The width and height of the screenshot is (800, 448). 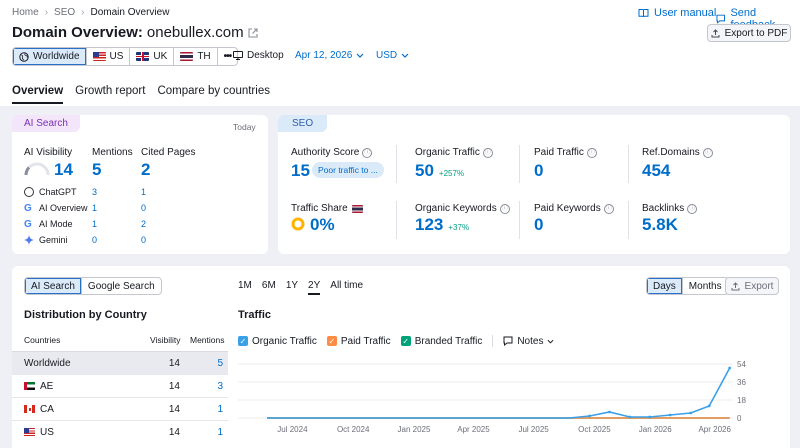 What do you see at coordinates (120, 385) in the screenshot?
I see `table-row: AE 14 3` at bounding box center [120, 385].